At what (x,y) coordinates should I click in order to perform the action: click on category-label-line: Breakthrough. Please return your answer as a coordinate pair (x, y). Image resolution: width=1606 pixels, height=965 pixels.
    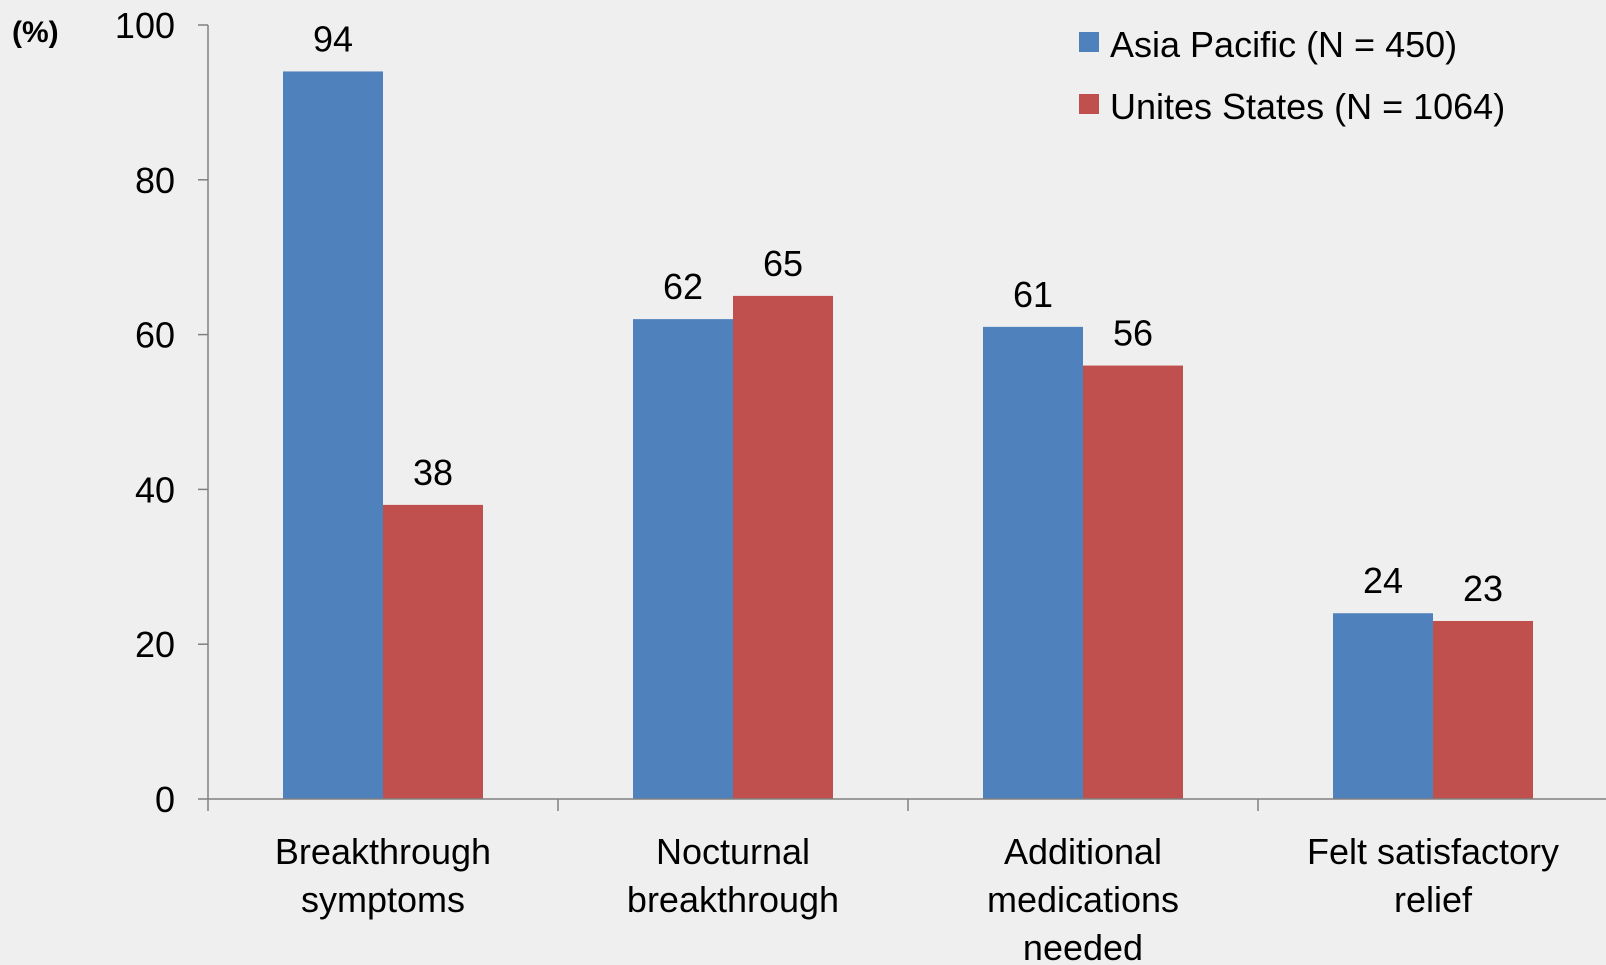
    Looking at the image, I should click on (383, 851).